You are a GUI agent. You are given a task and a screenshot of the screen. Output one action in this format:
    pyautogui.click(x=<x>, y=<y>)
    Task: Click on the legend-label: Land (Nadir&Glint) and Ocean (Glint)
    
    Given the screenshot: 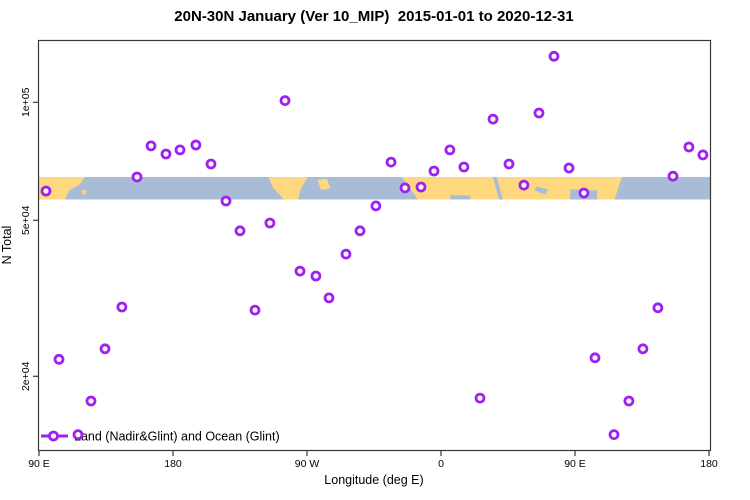 What is the action you would take?
    pyautogui.click(x=177, y=437)
    